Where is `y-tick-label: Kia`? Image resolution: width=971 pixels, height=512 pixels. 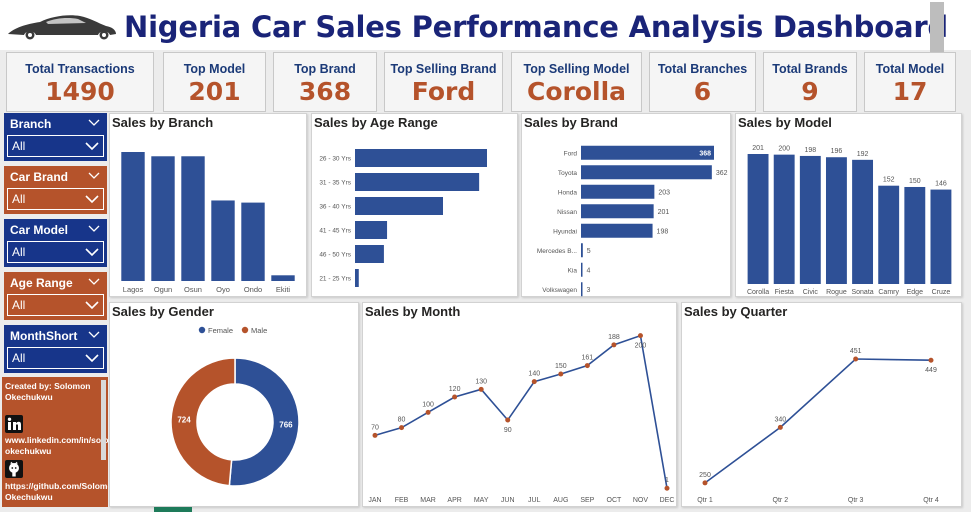 y-tick-label: Kia is located at coordinates (573, 270).